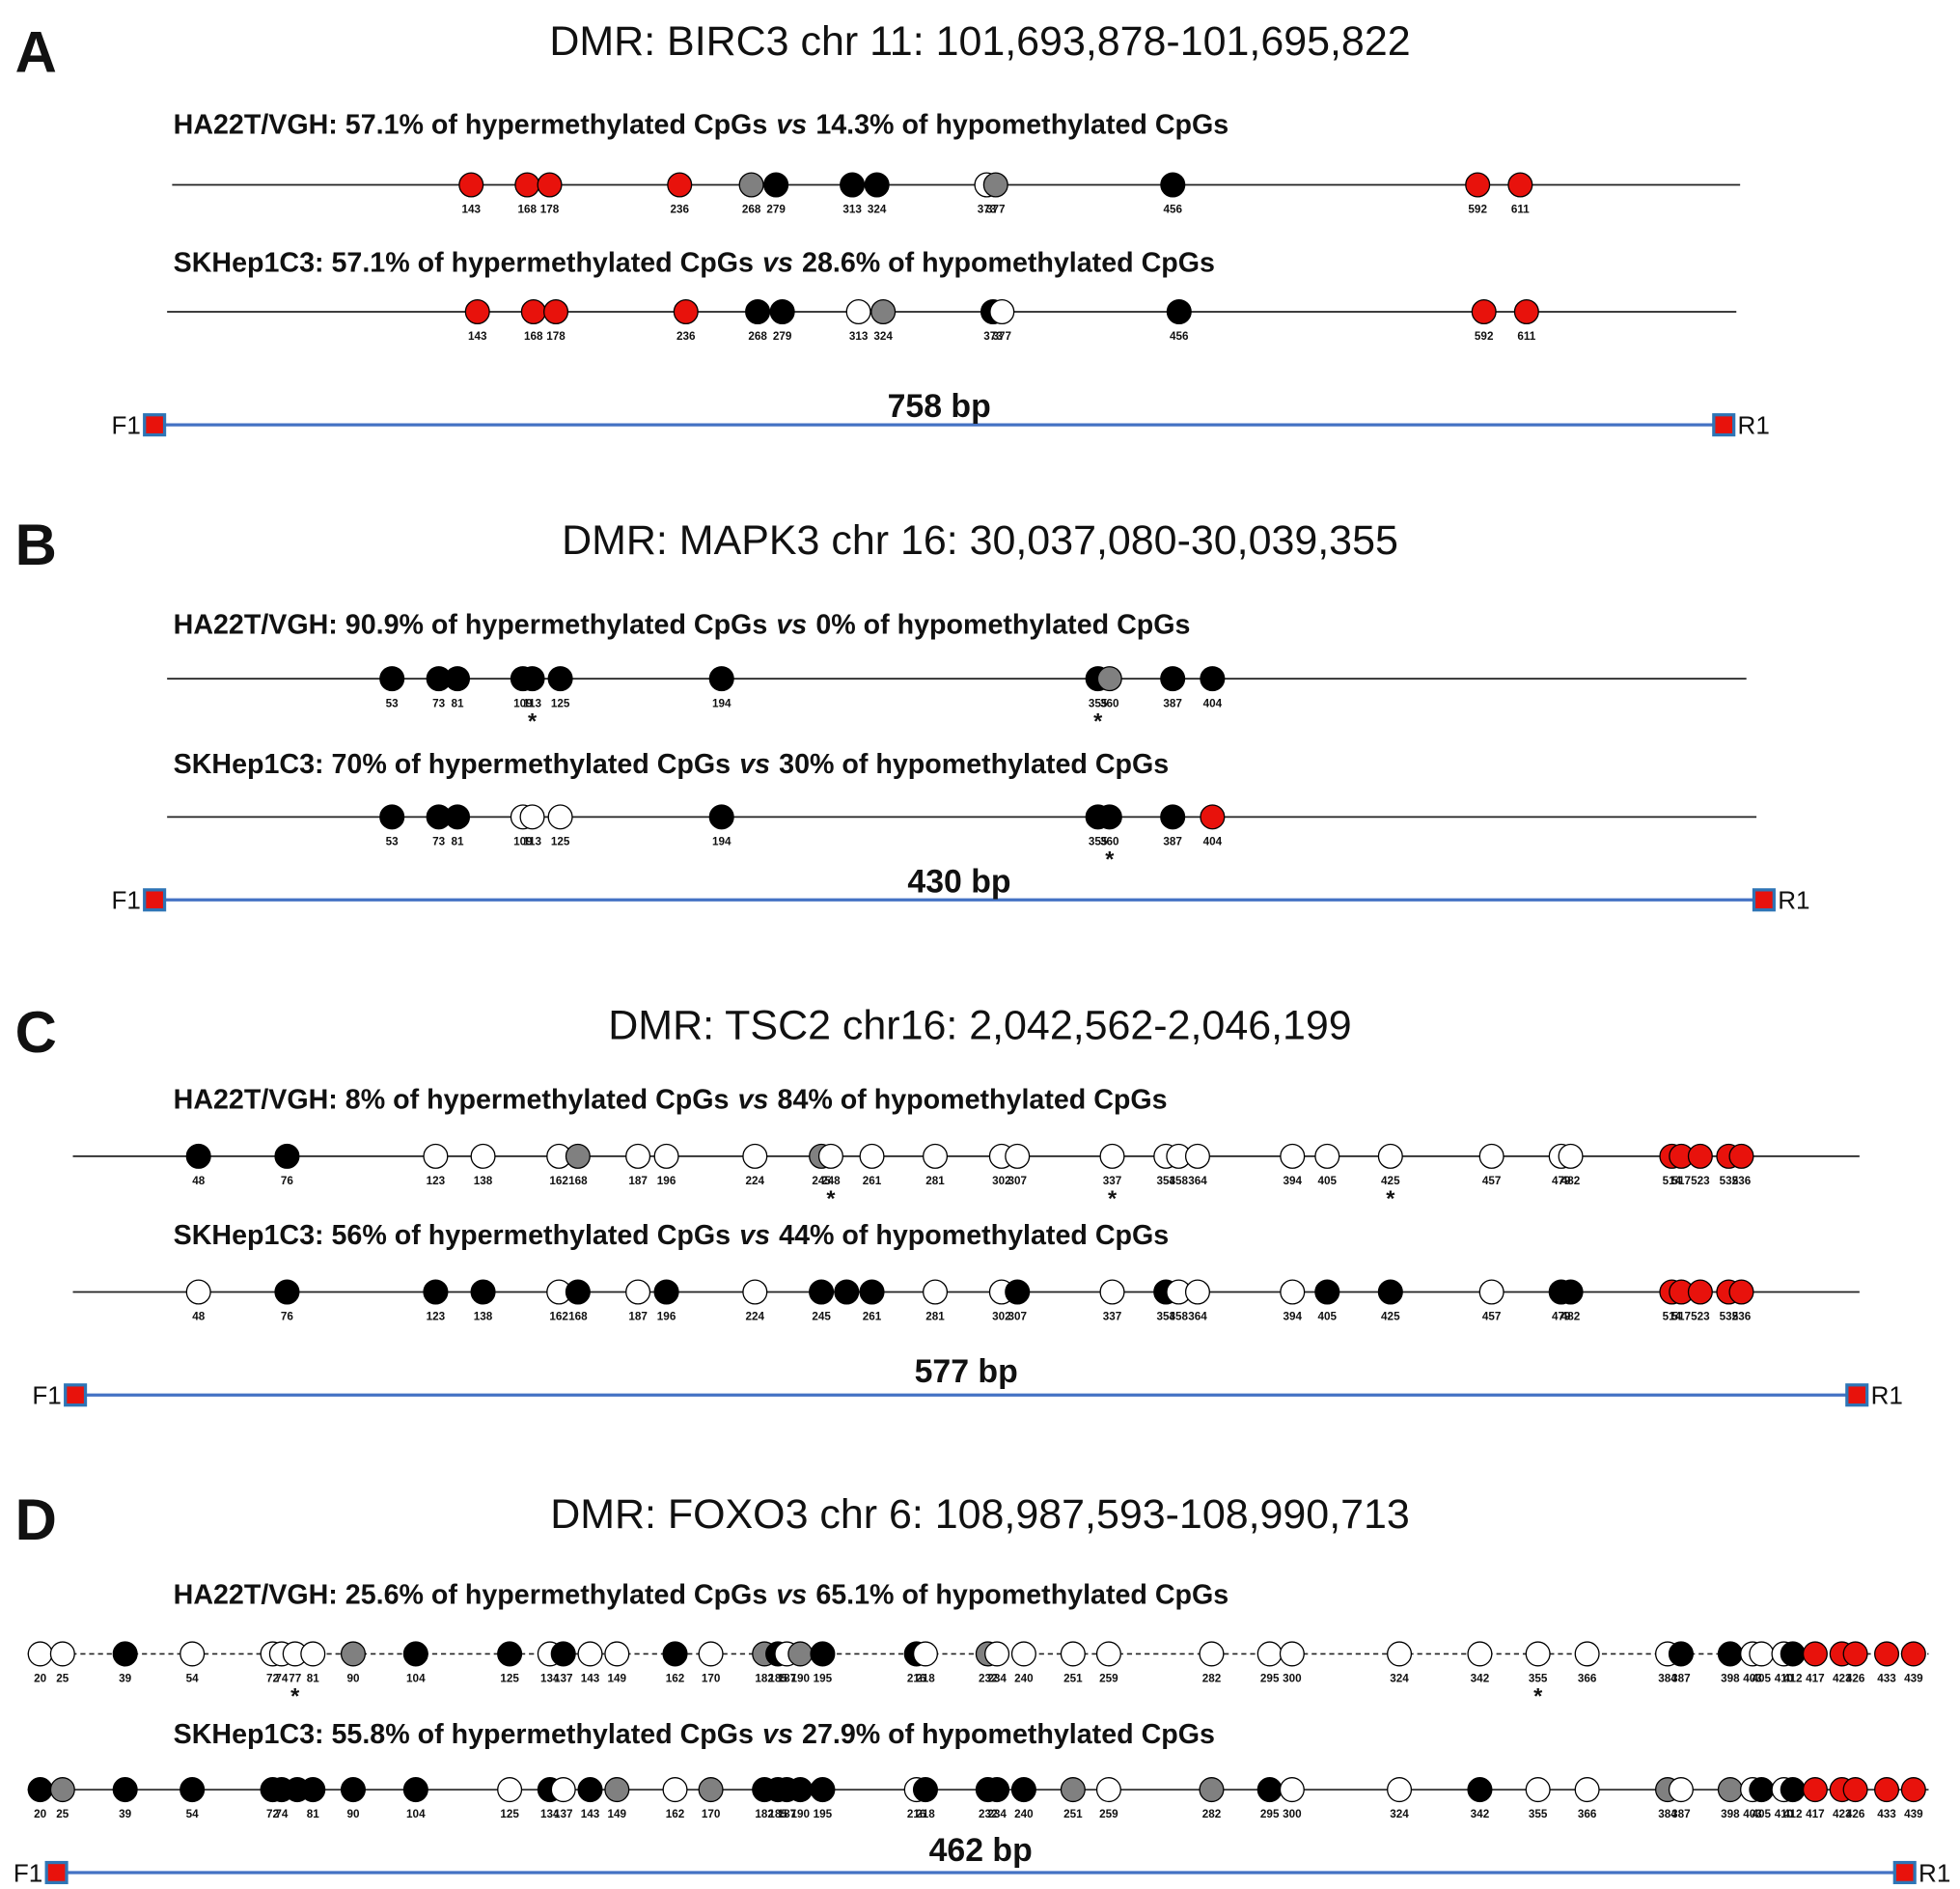 This screenshot has width=1960, height=1889. What do you see at coordinates (1480, 1679) in the screenshot?
I see `cpg-position: 342` at bounding box center [1480, 1679].